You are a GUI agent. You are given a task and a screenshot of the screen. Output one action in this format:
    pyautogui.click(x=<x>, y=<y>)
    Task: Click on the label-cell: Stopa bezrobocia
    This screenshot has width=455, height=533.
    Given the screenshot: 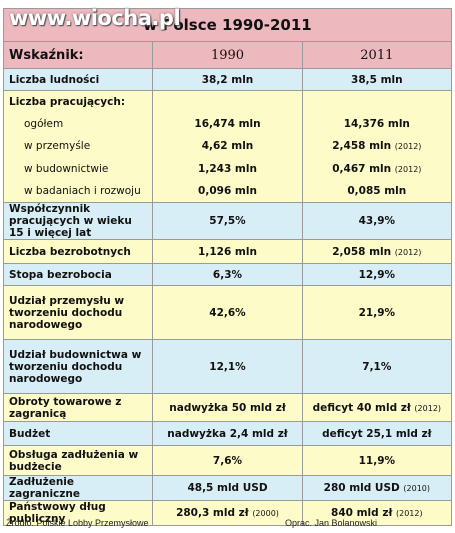 What is the action you would take?
    pyautogui.click(x=78, y=274)
    